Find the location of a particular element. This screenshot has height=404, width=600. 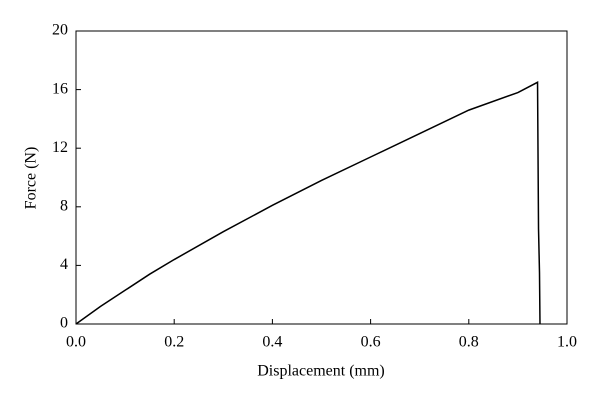

x-tick-label: 0.8 is located at coordinates (469, 342).